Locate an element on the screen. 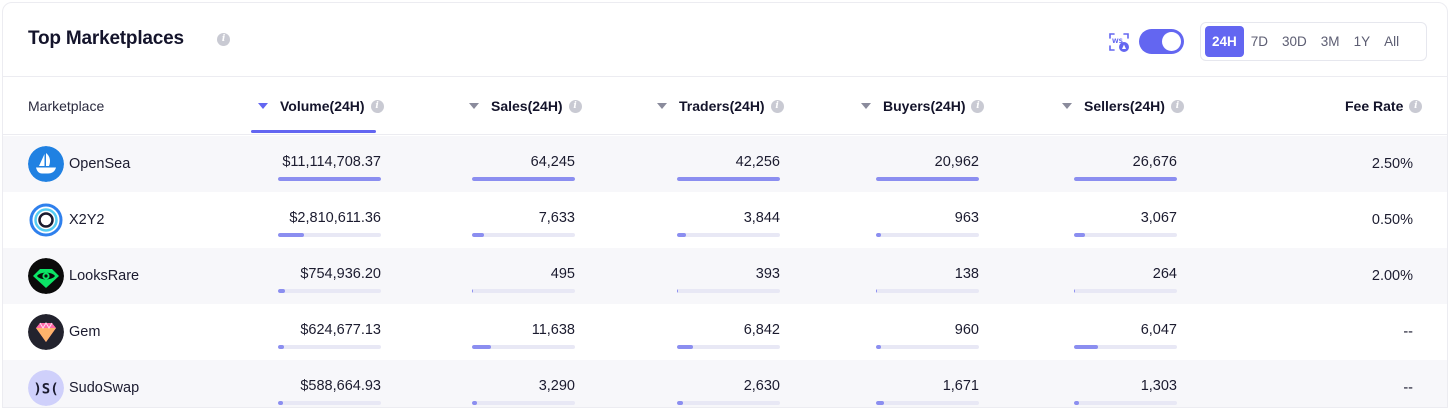 This screenshot has height=410, width=1450. time-range-selector: 24H 7D 30D 3M 1Y All is located at coordinates (1313, 41).